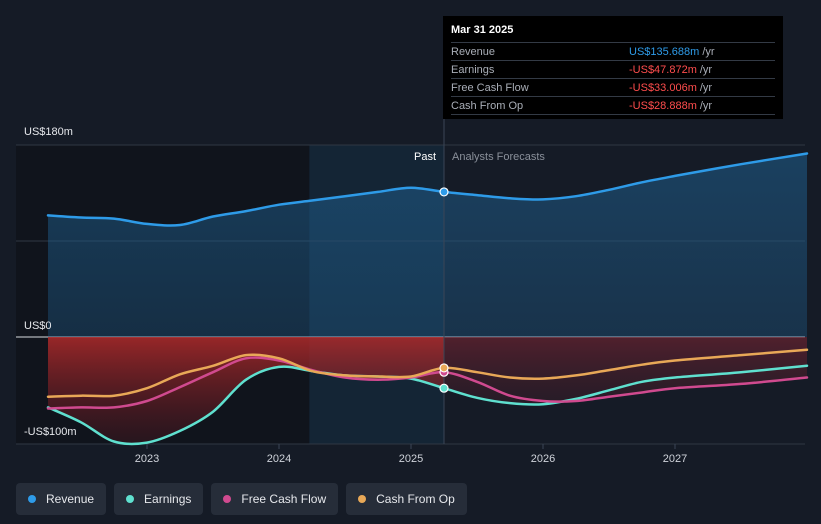 This screenshot has height=524, width=821. What do you see at coordinates (482, 30) in the screenshot?
I see `tooltip-date: Mar 31 2025` at bounding box center [482, 30].